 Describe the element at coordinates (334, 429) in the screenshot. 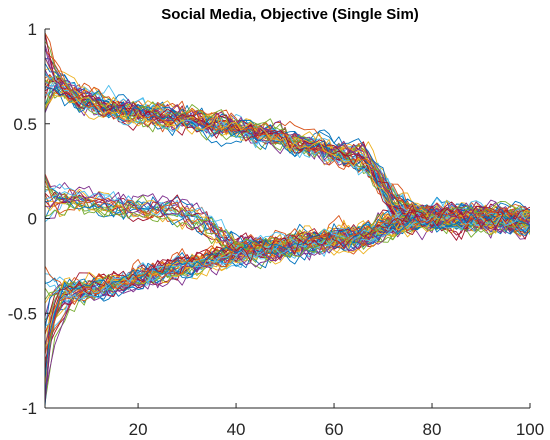

I see `x-tick-label: 60` at that location.